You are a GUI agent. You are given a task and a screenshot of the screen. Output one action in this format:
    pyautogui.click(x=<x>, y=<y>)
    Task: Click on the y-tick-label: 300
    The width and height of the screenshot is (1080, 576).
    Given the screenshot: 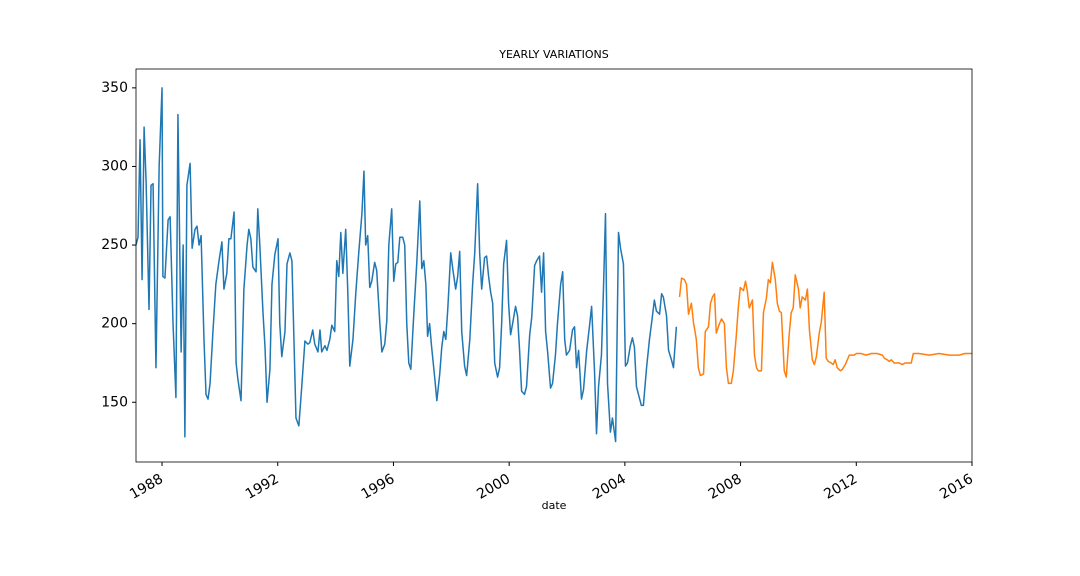 What is the action you would take?
    pyautogui.click(x=114, y=166)
    